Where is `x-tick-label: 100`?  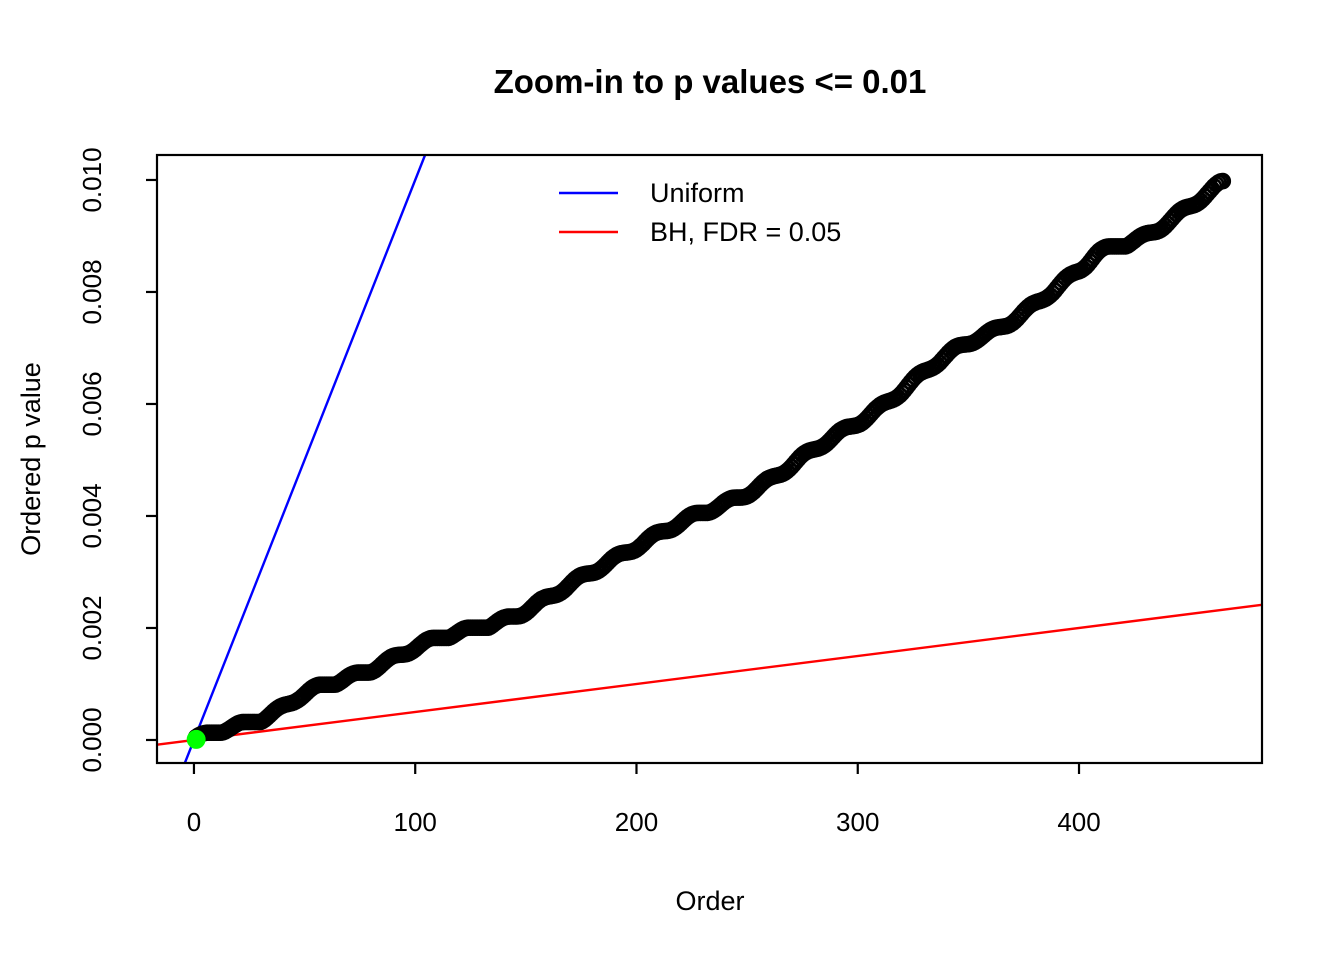
x-tick-label: 100 is located at coordinates (415, 822).